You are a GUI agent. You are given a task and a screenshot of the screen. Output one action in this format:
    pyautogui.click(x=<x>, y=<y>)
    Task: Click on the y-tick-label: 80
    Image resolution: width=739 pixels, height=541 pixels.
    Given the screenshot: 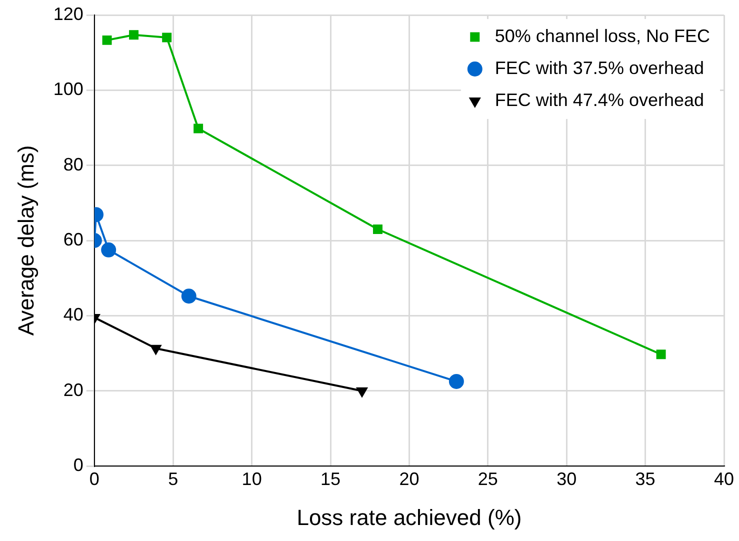 What is the action you would take?
    pyautogui.click(x=73, y=164)
    